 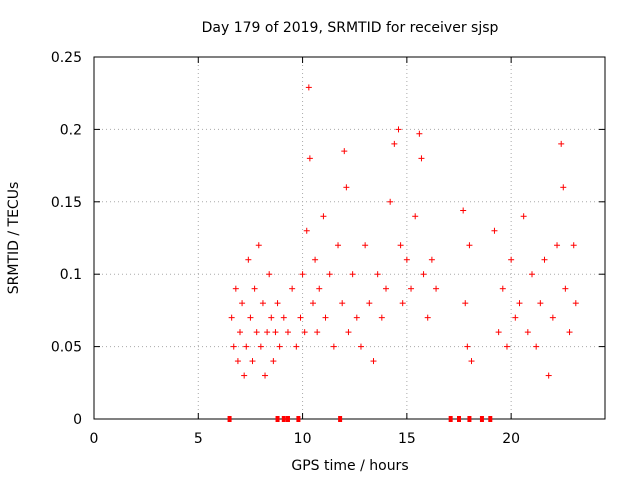 I want to click on x-tick-label: 15, so click(x=407, y=439).